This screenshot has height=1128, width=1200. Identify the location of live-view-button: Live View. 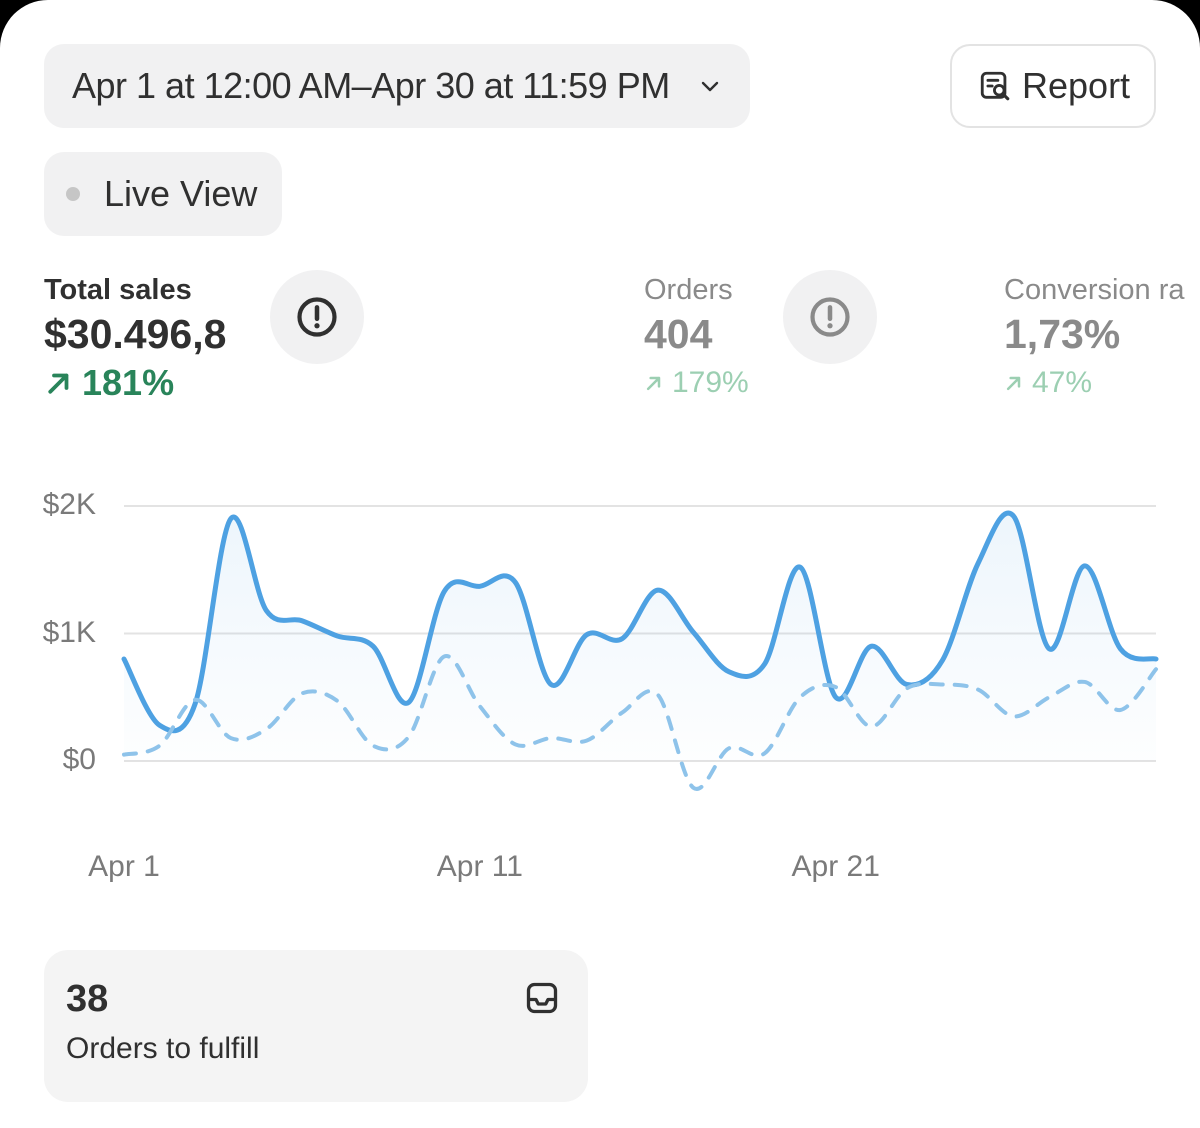
(163, 194).